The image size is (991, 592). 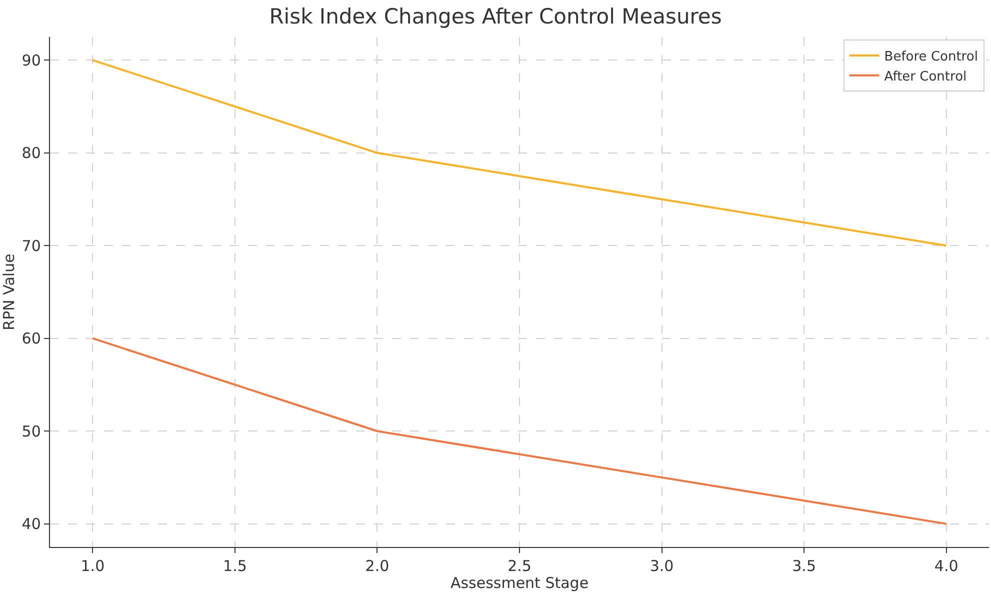 What do you see at coordinates (31, 524) in the screenshot?
I see `y-tick-label: 40` at bounding box center [31, 524].